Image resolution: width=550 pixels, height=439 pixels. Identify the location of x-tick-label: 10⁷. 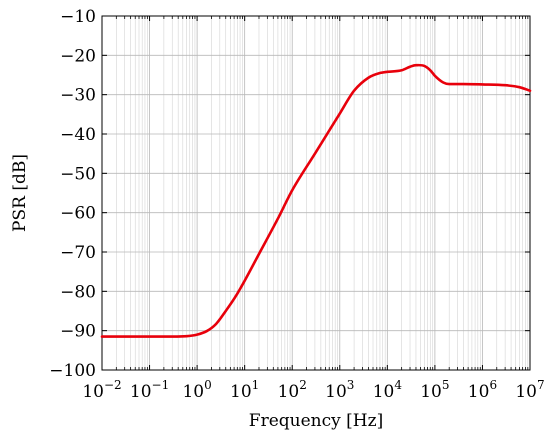
(529, 390).